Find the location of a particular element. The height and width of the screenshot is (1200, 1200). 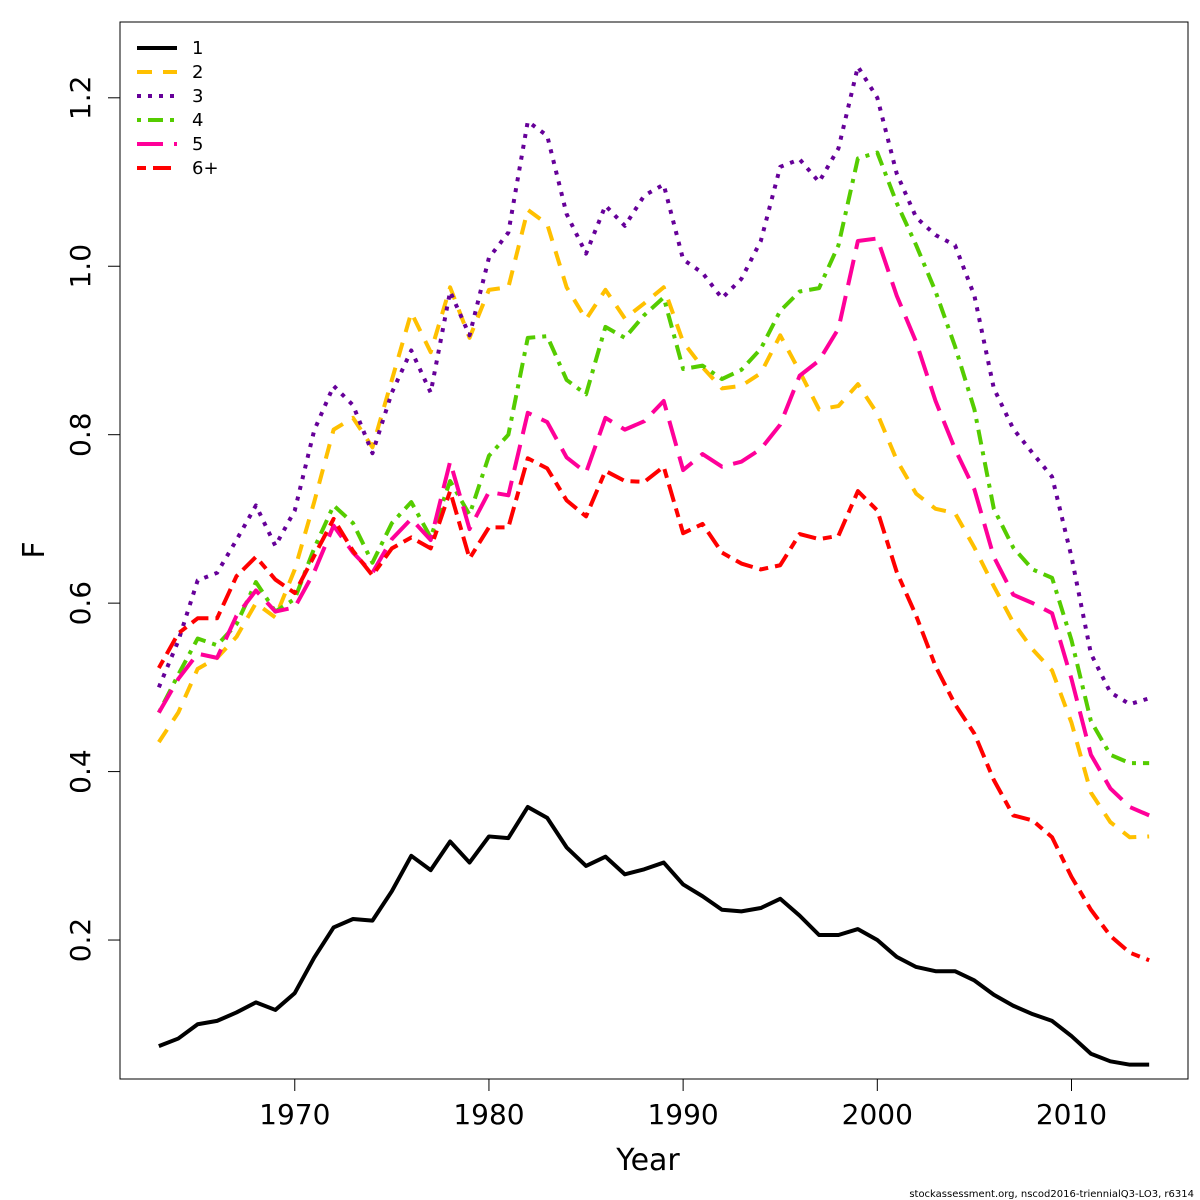

x-axis-title: Year is located at coordinates (647, 1160).